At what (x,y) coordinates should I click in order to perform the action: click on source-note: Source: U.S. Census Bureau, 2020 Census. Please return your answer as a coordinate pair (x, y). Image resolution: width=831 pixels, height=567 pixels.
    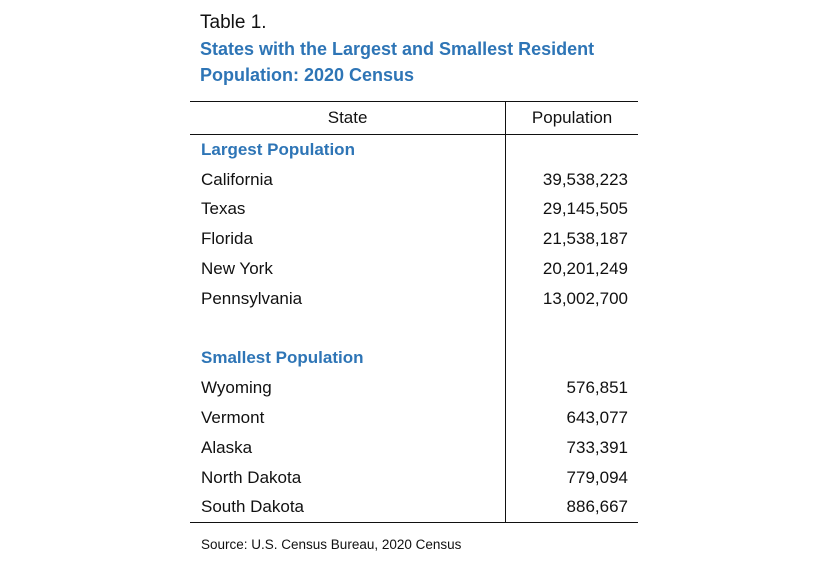
    Looking at the image, I should click on (331, 544).